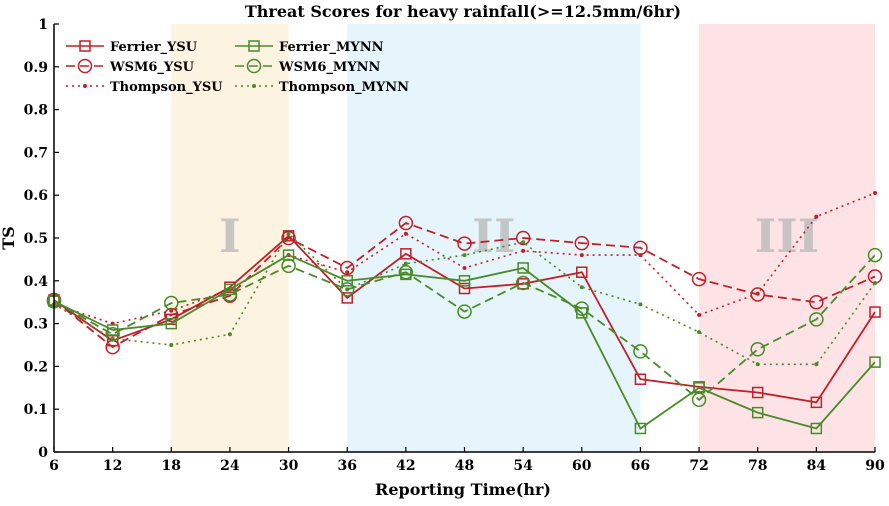 The height and width of the screenshot is (506, 889). Describe the element at coordinates (36, 367) in the screenshot. I see `y-tick-label-0.2: 0.2` at that location.